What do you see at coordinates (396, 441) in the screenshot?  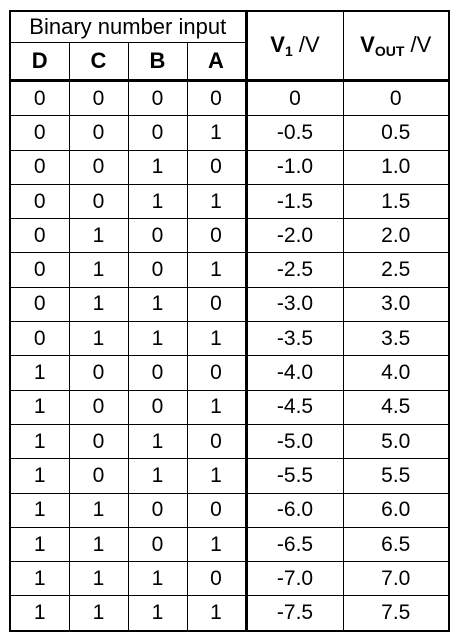 I see `vout-cell: 5.0` at bounding box center [396, 441].